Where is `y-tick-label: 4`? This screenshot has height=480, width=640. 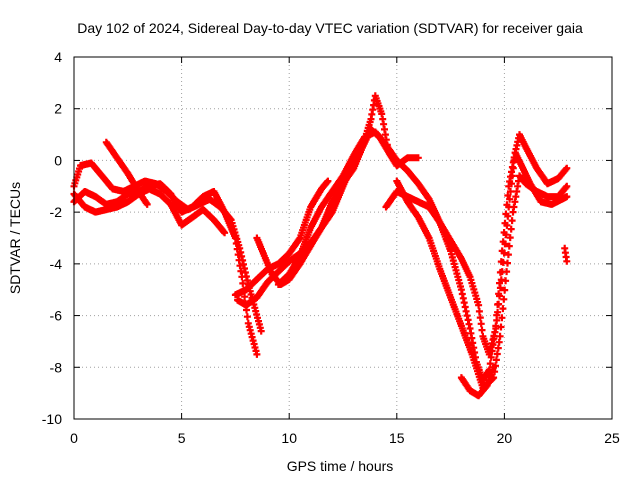 y-tick-label: 4 is located at coordinates (58, 57).